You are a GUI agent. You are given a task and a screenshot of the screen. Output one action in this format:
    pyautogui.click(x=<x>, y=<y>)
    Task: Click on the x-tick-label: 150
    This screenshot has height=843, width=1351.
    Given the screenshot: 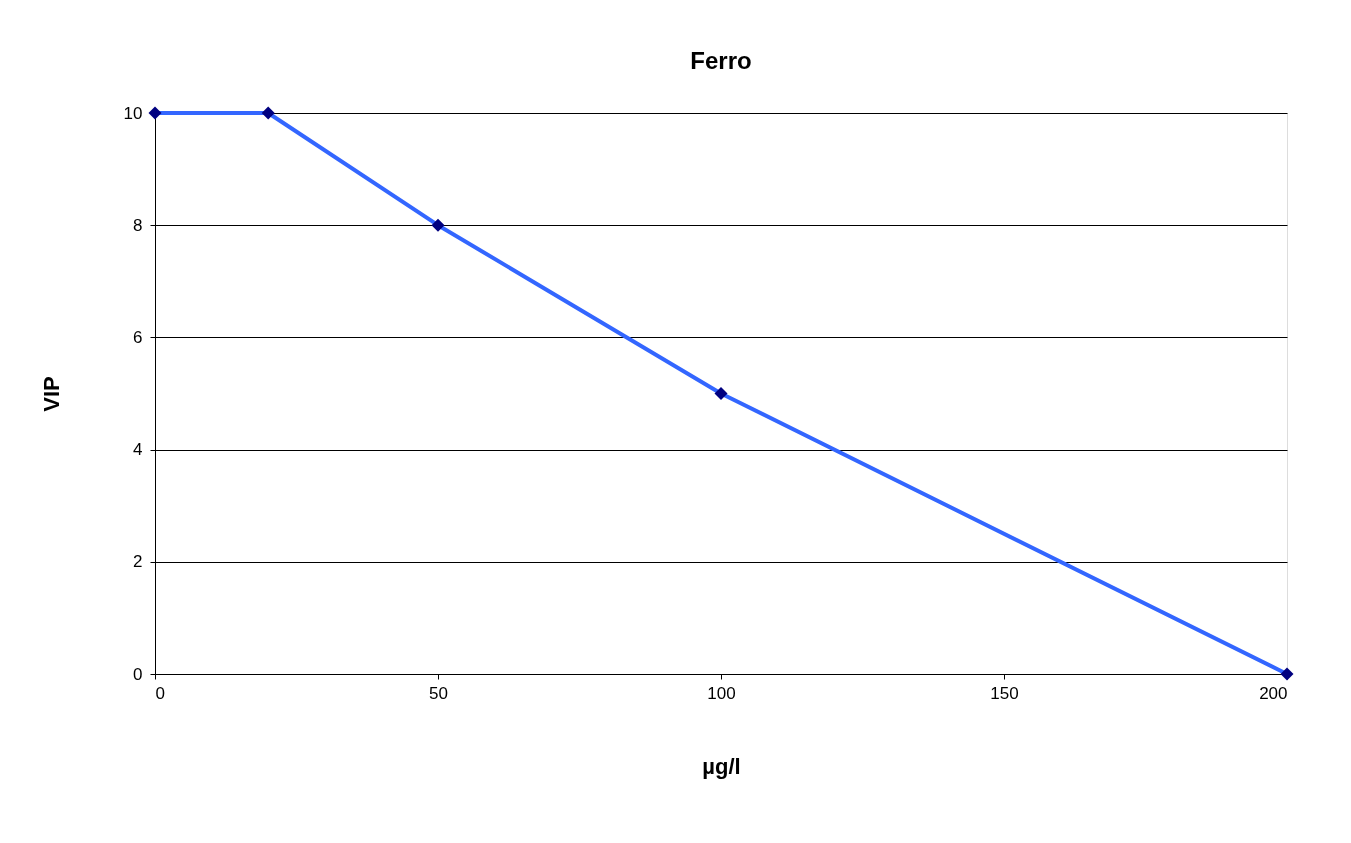 What is the action you would take?
    pyautogui.click(x=1004, y=693)
    